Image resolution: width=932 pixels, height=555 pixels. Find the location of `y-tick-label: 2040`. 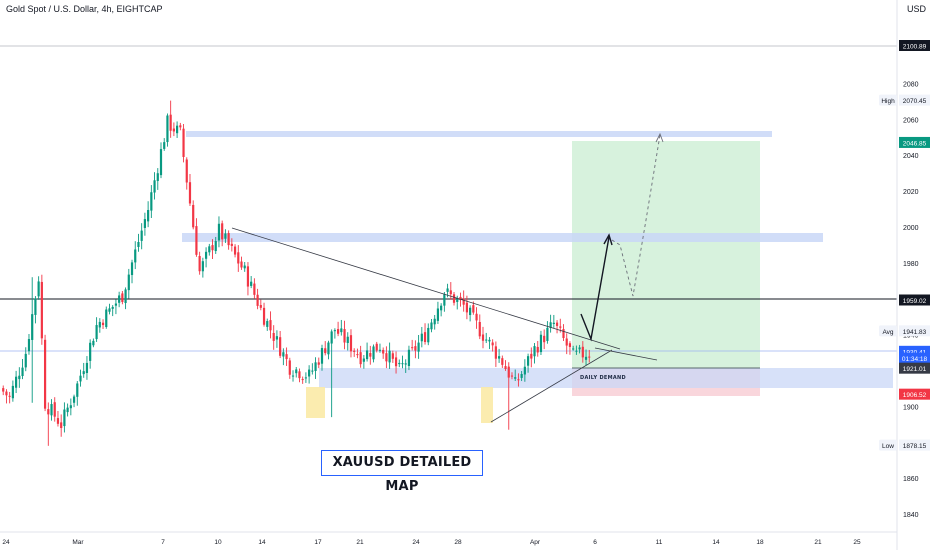

y-tick-label: 2040 is located at coordinates (911, 156).